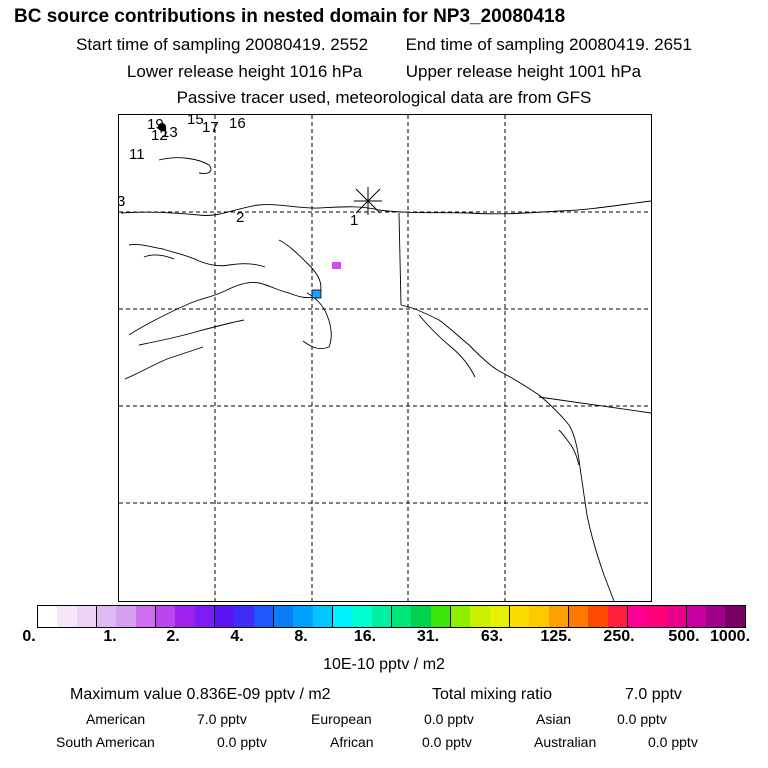  I want to click on total-mixing-label: Total mixing ratio, so click(492, 694).